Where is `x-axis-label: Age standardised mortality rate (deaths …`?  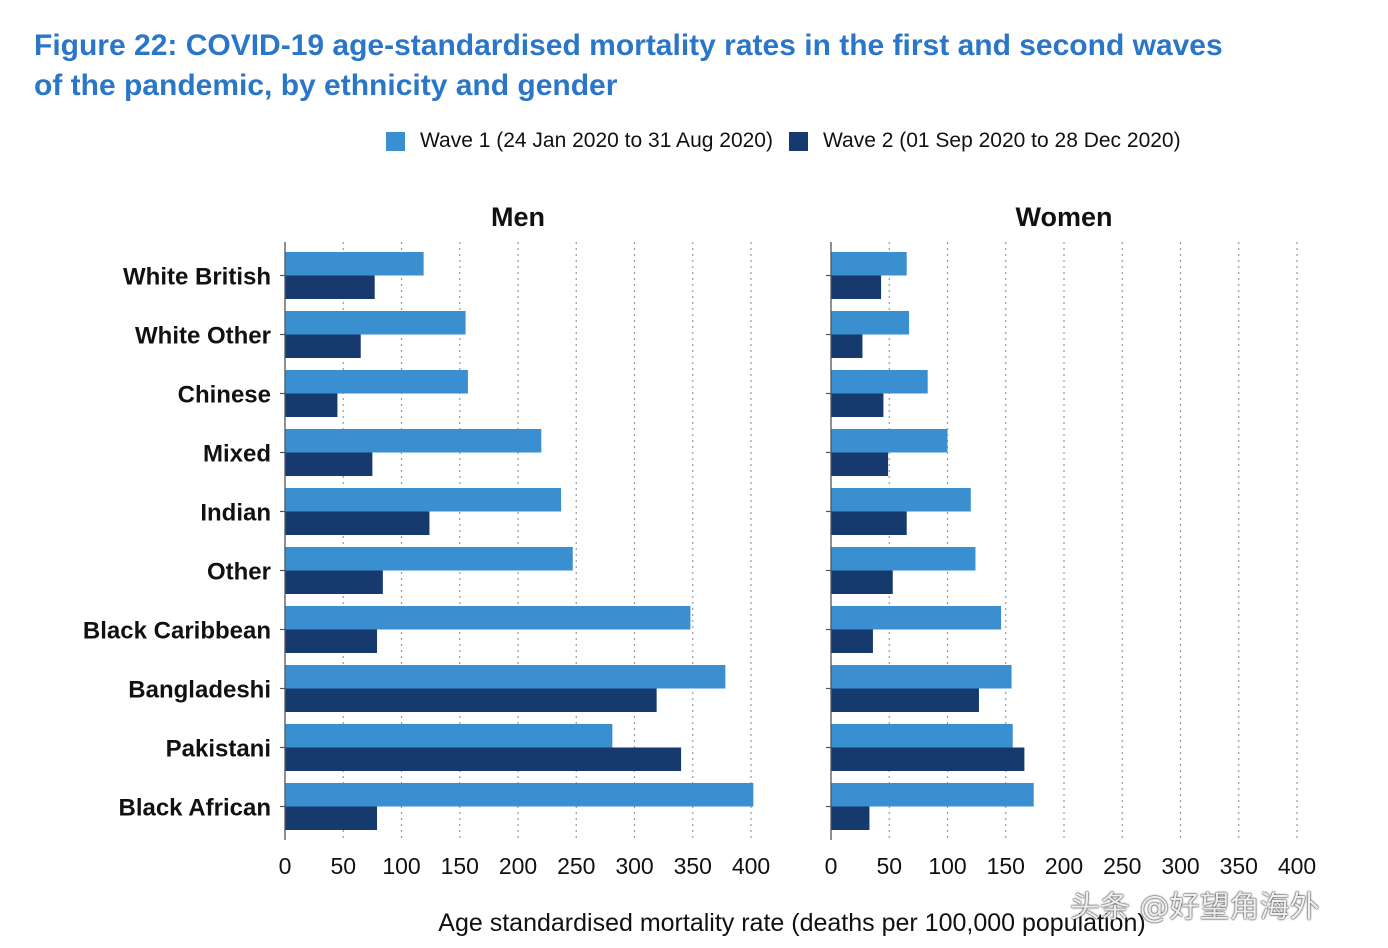
x-axis-label: Age standardised mortality rate (deaths … is located at coordinates (791, 923).